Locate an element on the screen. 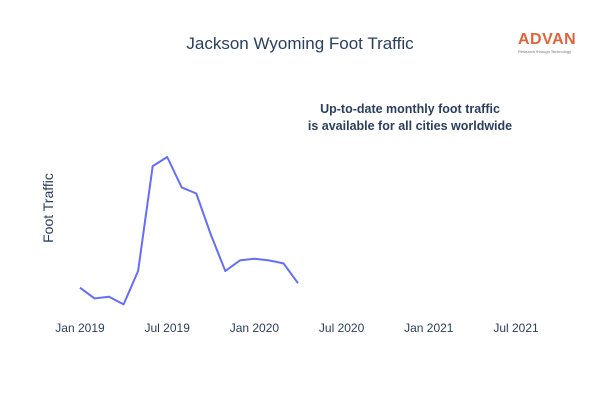 The width and height of the screenshot is (600, 400). chart-title: Jackson Wyoming Foot Traffic is located at coordinates (300, 43).